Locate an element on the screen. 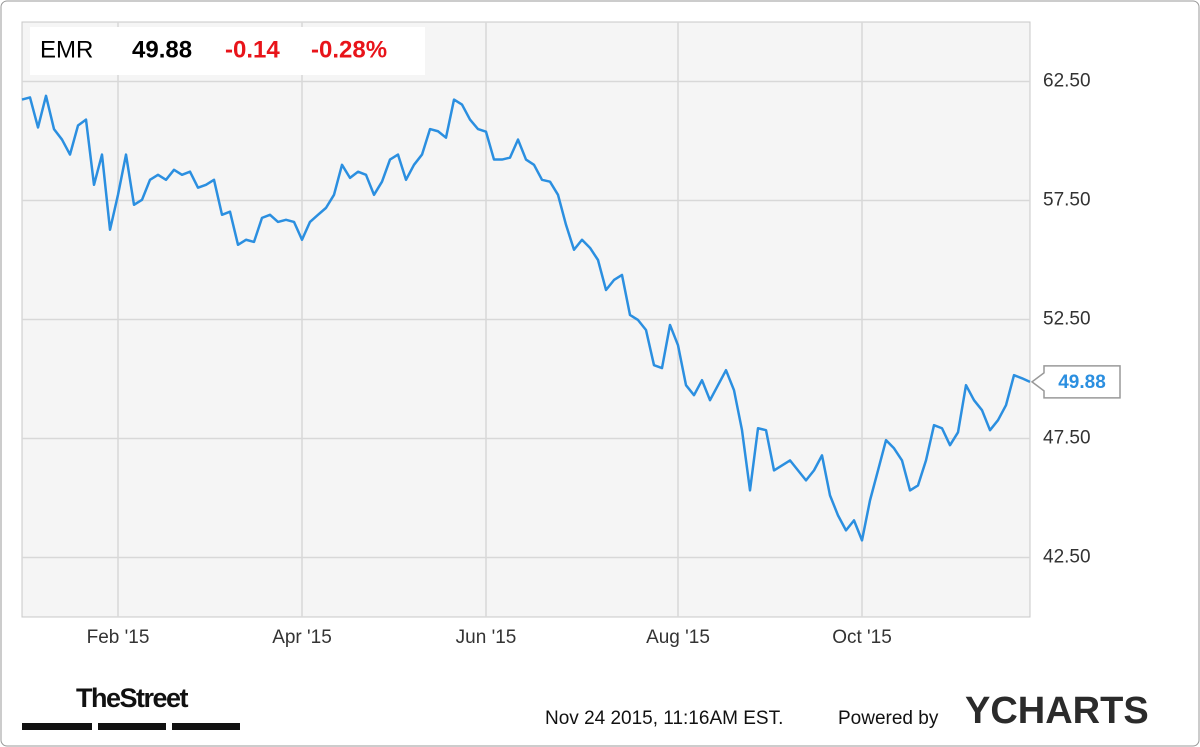  x-tick-label: Oct '15 is located at coordinates (862, 637).